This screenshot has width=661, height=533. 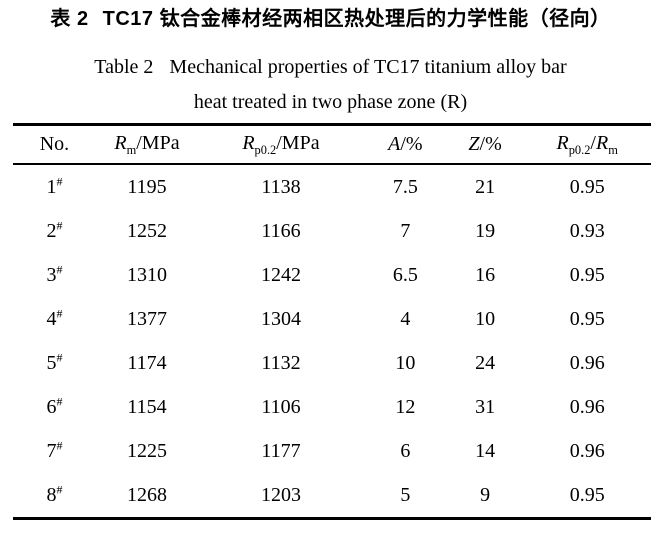 What do you see at coordinates (485, 274) in the screenshot?
I see `table-cell-z: 16` at bounding box center [485, 274].